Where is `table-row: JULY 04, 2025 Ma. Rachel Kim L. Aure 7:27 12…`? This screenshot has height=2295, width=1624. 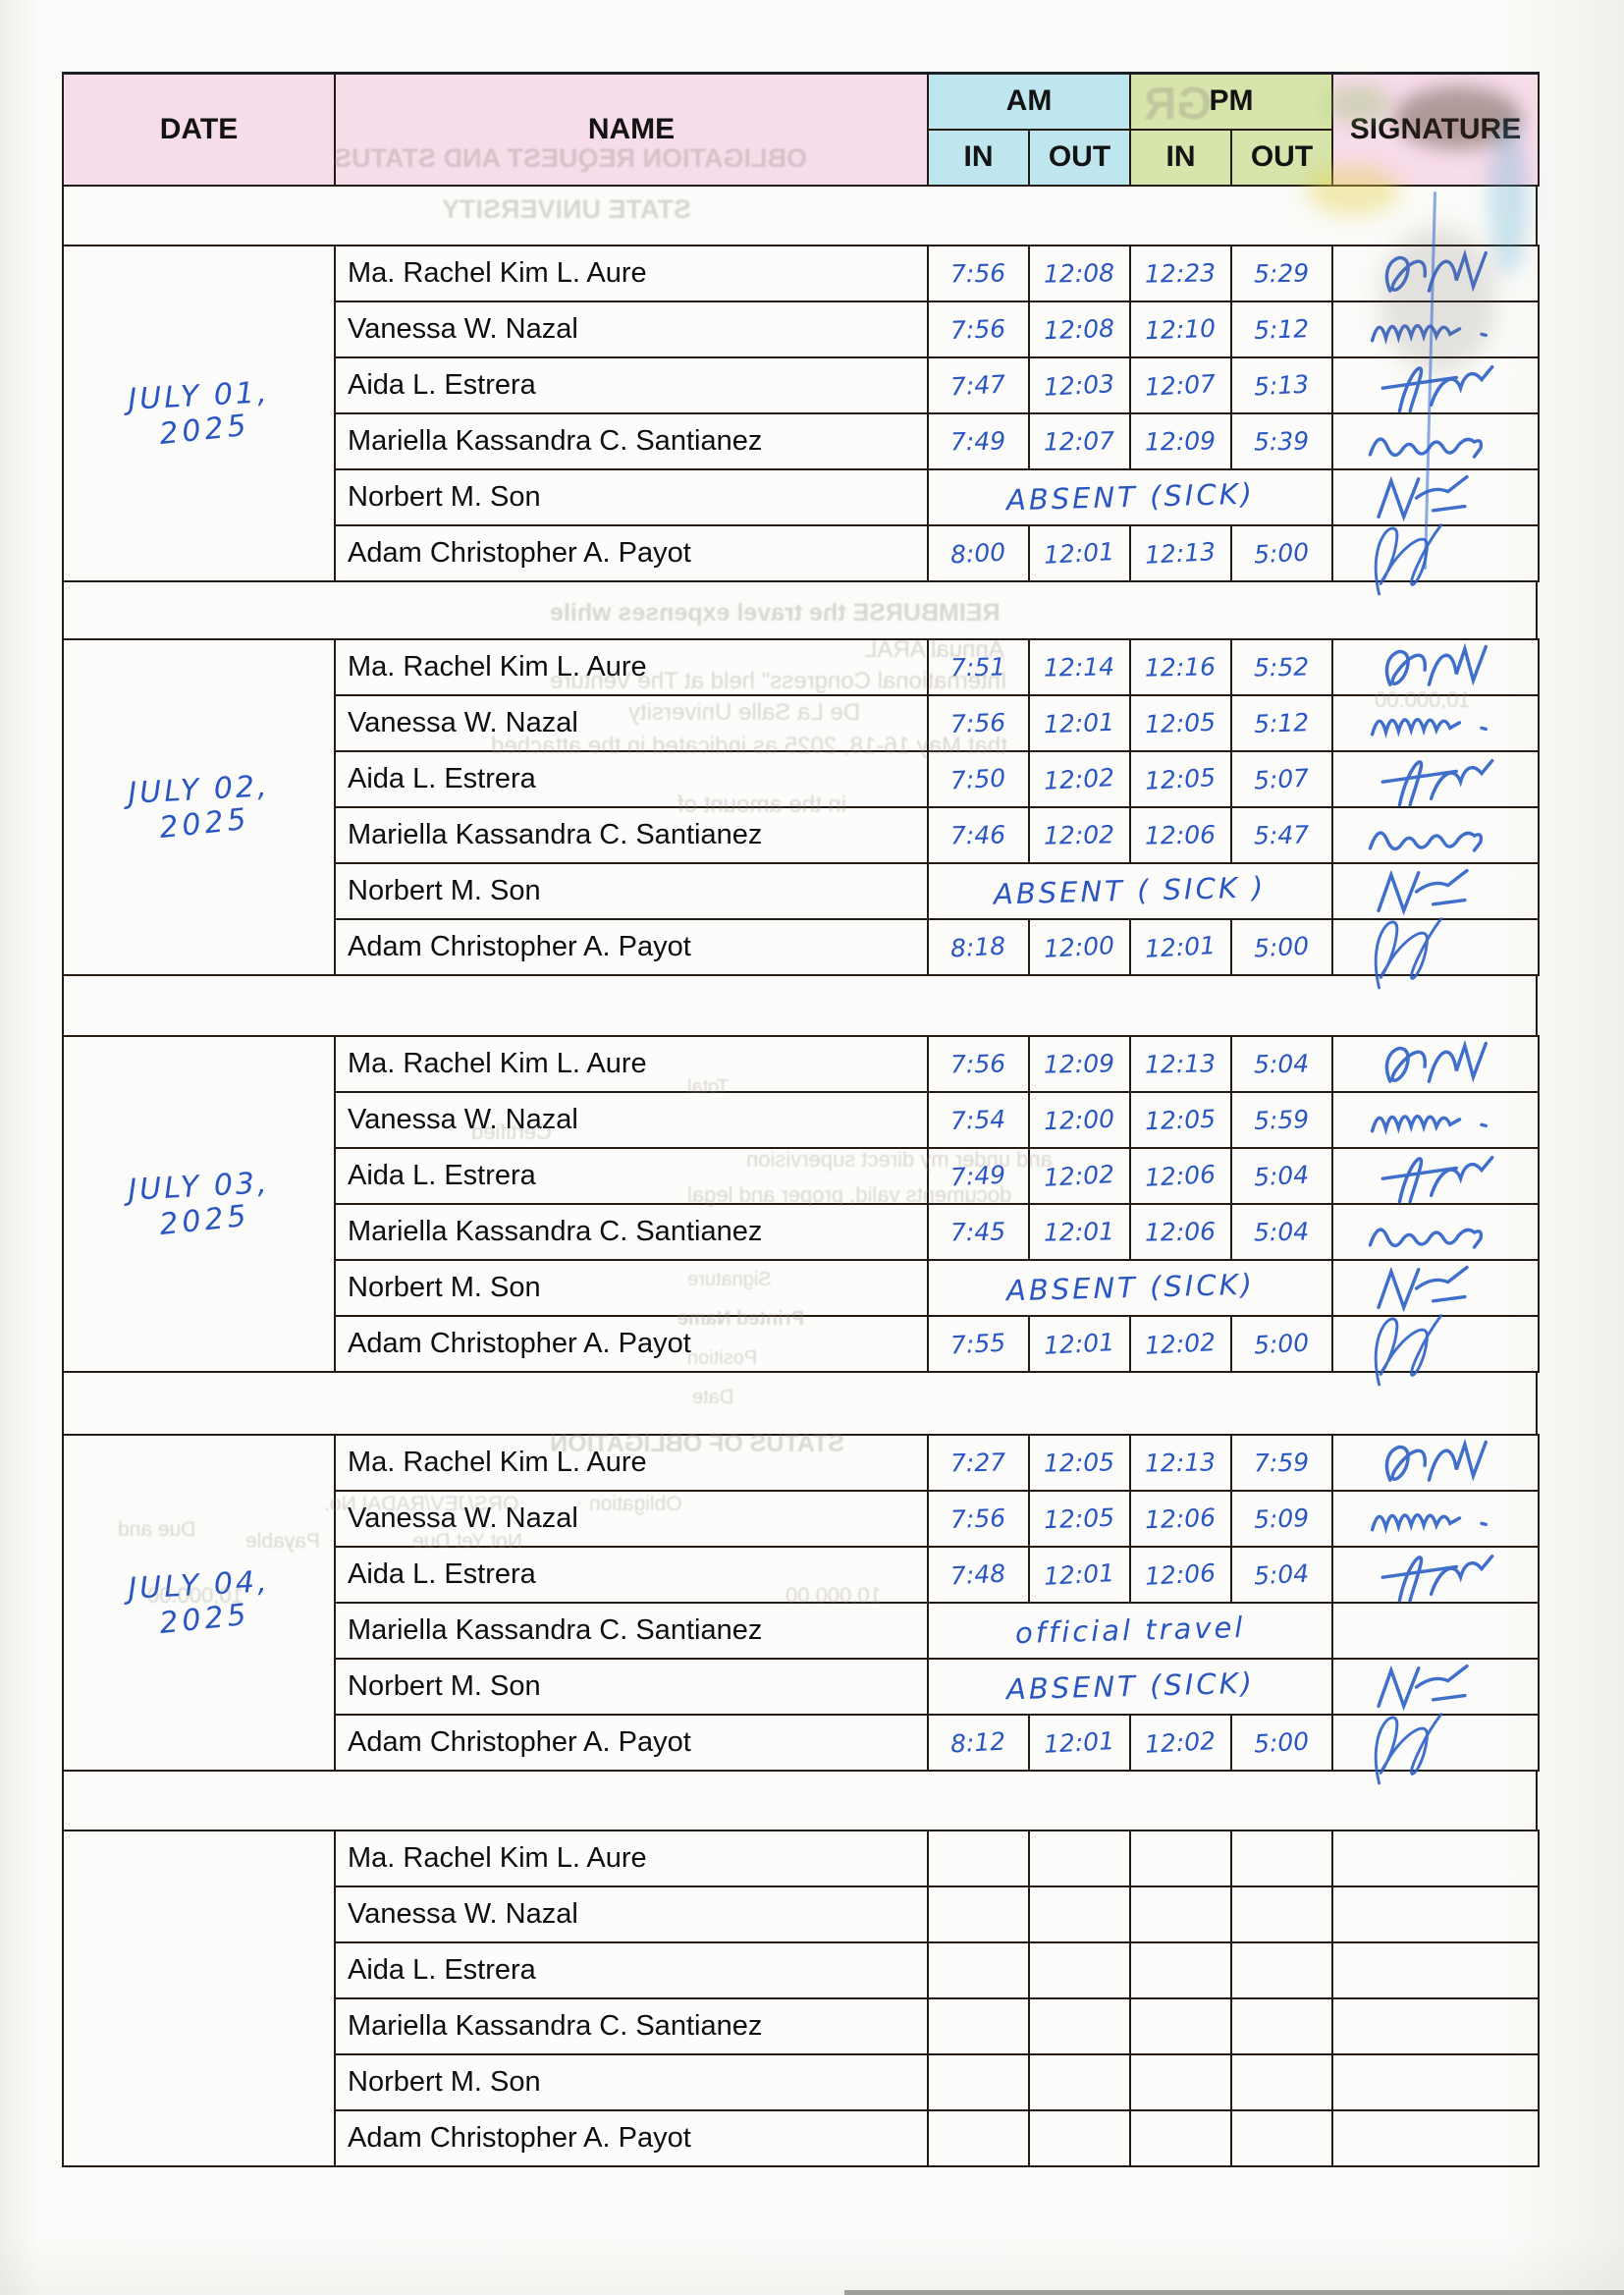
table-row: JULY 04, 2025 Ma. Rachel Kim L. Aure 7:27 12… is located at coordinates (801, 1602).